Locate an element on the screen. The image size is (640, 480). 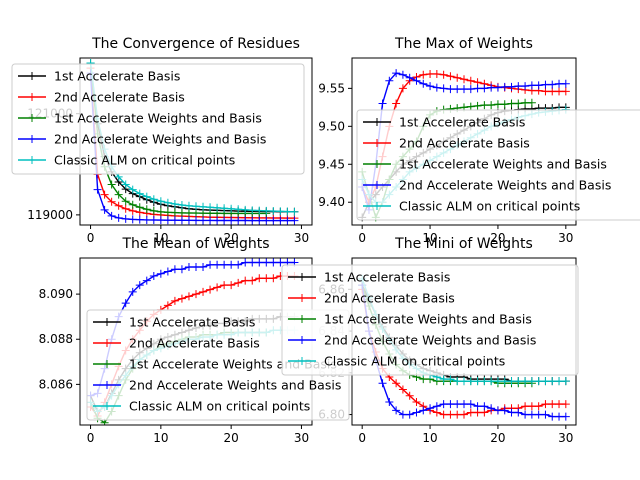
y-tick-label: 9.40 is located at coordinates (331, 202).